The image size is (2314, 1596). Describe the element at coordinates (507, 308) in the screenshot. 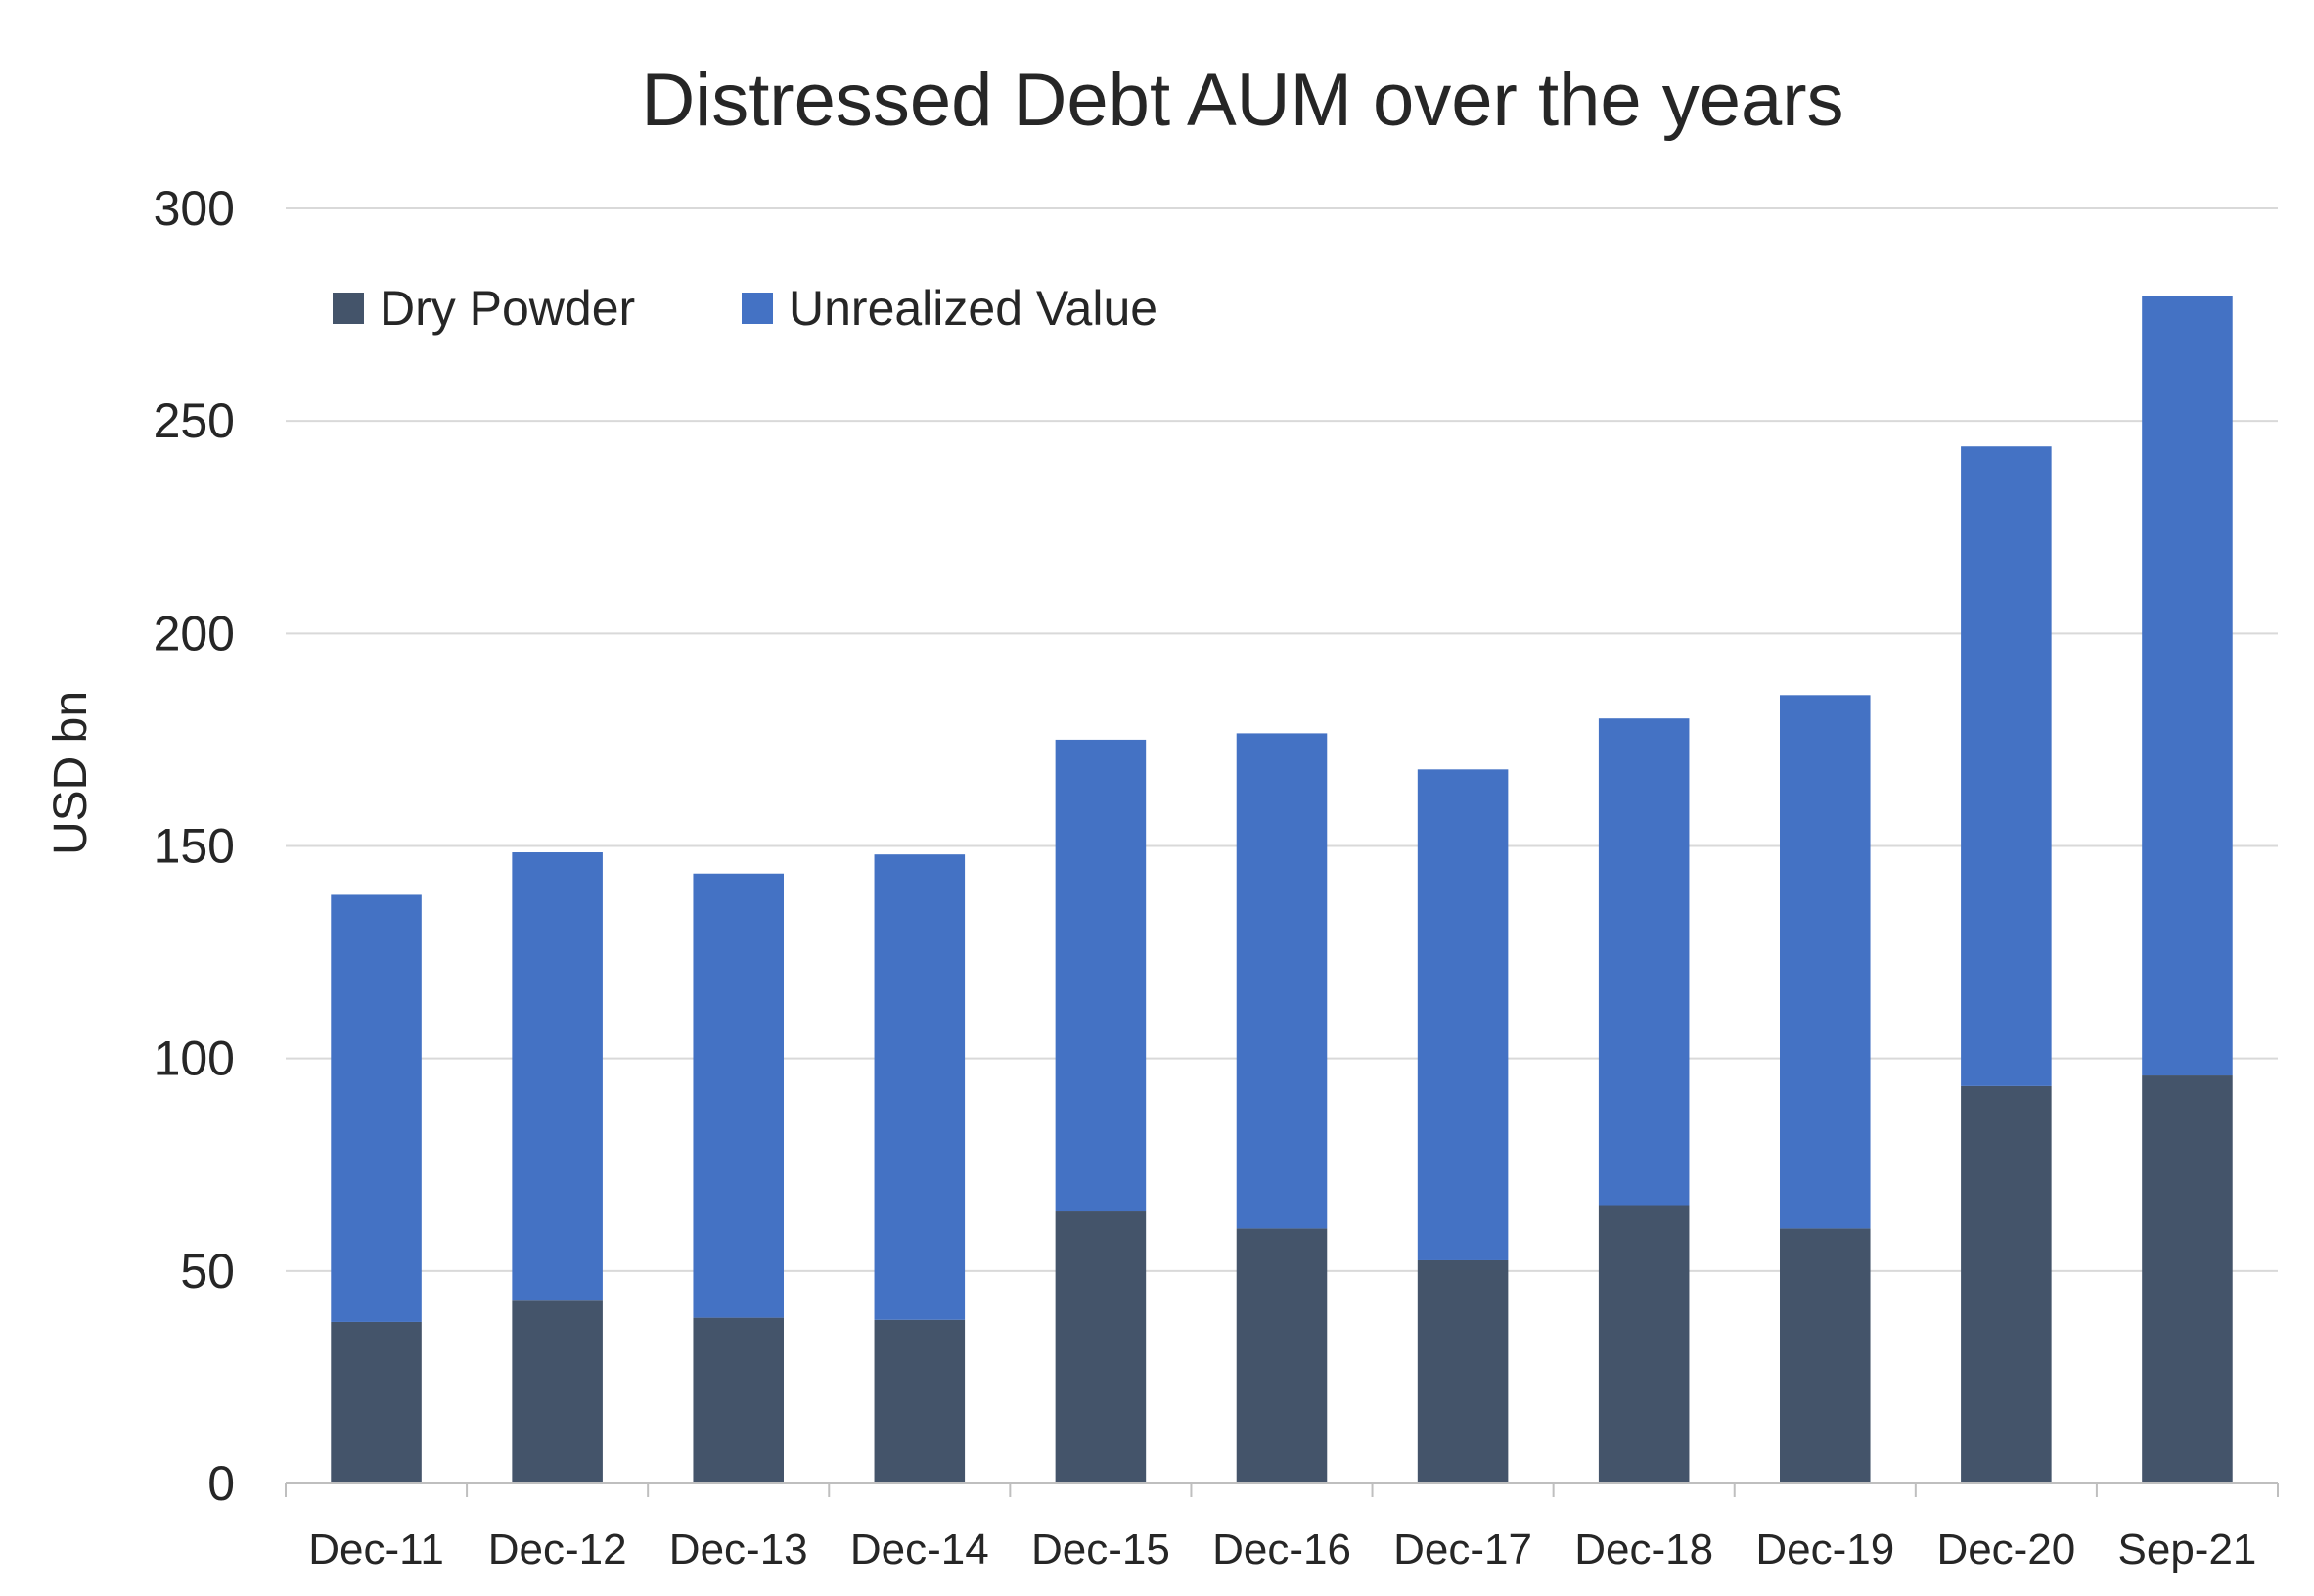

I see `legend-label-dry-powder: Dry Powder` at that location.